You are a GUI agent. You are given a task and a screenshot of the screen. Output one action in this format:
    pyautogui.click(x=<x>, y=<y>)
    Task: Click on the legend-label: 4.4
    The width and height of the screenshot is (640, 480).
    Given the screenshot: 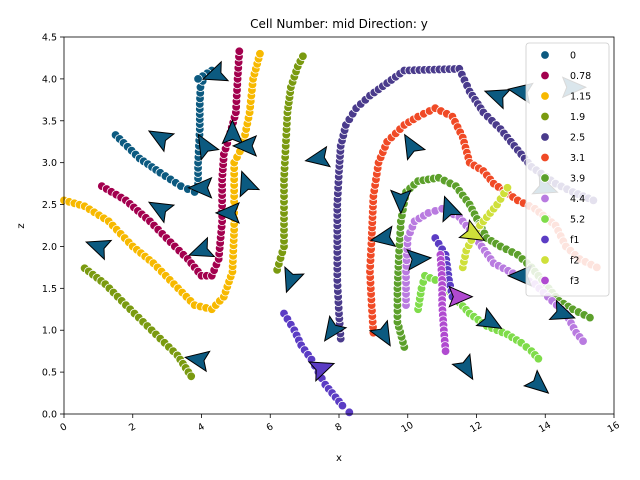 What is the action you would take?
    pyautogui.click(x=577, y=199)
    